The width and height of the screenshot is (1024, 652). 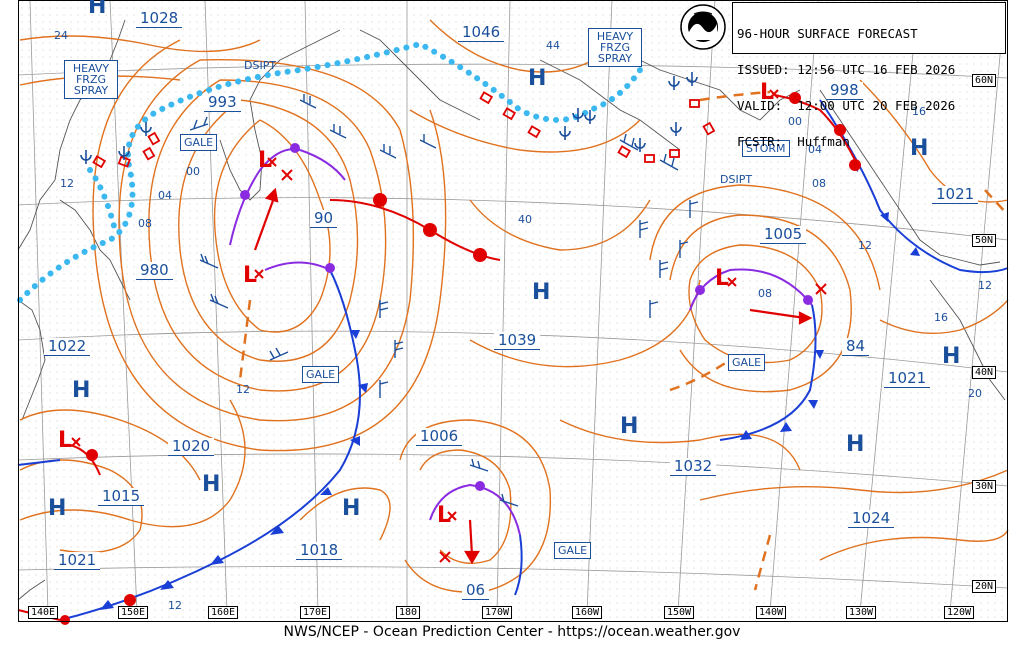 What do you see at coordinates (693, 467) in the screenshot?
I see `pressure-label: 1032` at bounding box center [693, 467].